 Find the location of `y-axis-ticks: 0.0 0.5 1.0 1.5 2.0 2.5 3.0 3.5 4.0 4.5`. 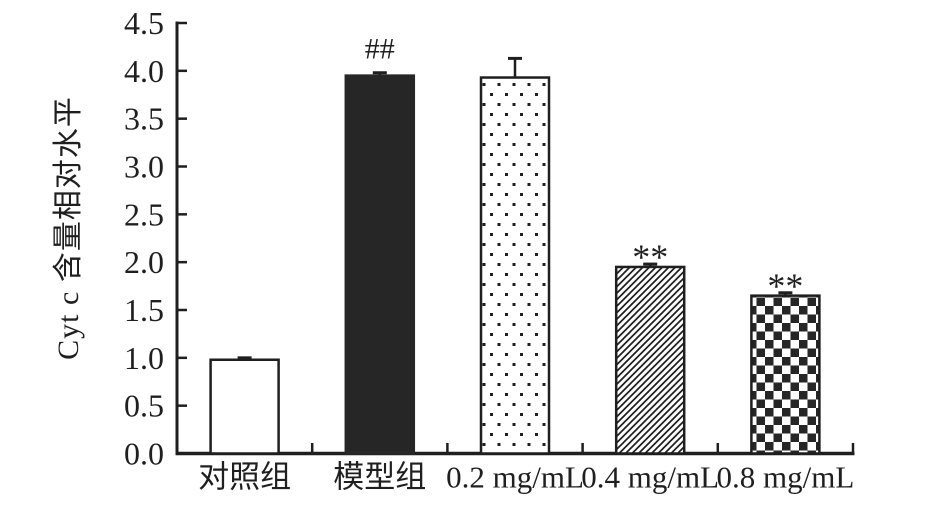

y-axis-ticks: 0.0 0.5 1.0 1.5 2.0 2.5 3.0 3.5 4.0 4.5 is located at coordinates (155, 238).